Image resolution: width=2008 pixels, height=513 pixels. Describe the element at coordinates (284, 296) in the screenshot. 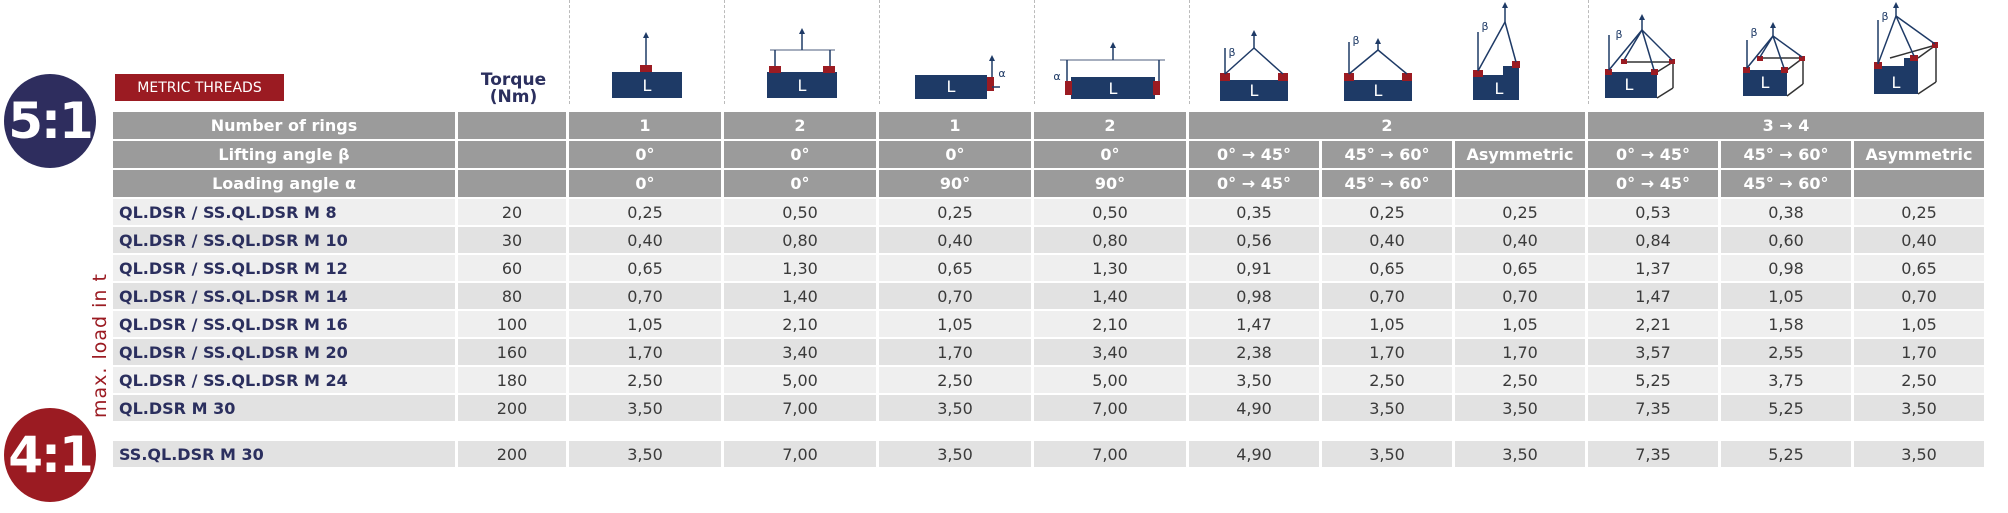

I see `row-thread-name: QL.DSR / SS.QL.DSR M 14` at that location.